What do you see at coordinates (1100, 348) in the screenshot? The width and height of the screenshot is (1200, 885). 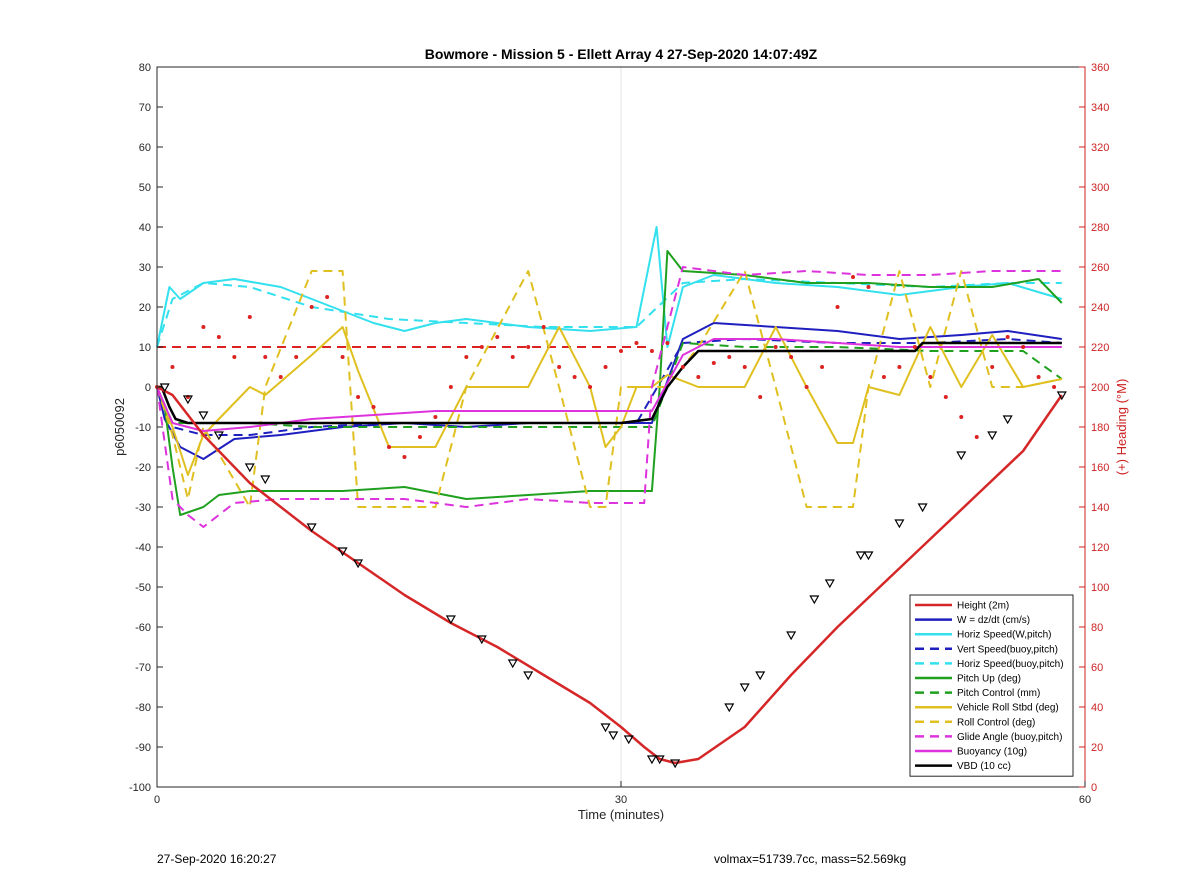 I see `y2-tick-label: 220` at bounding box center [1100, 348].